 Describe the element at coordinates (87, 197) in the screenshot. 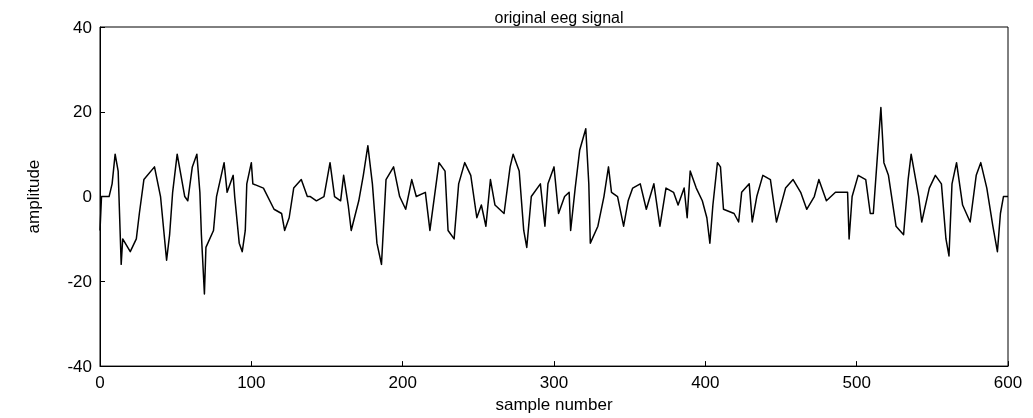

I see `y-tick-label: 0` at that location.